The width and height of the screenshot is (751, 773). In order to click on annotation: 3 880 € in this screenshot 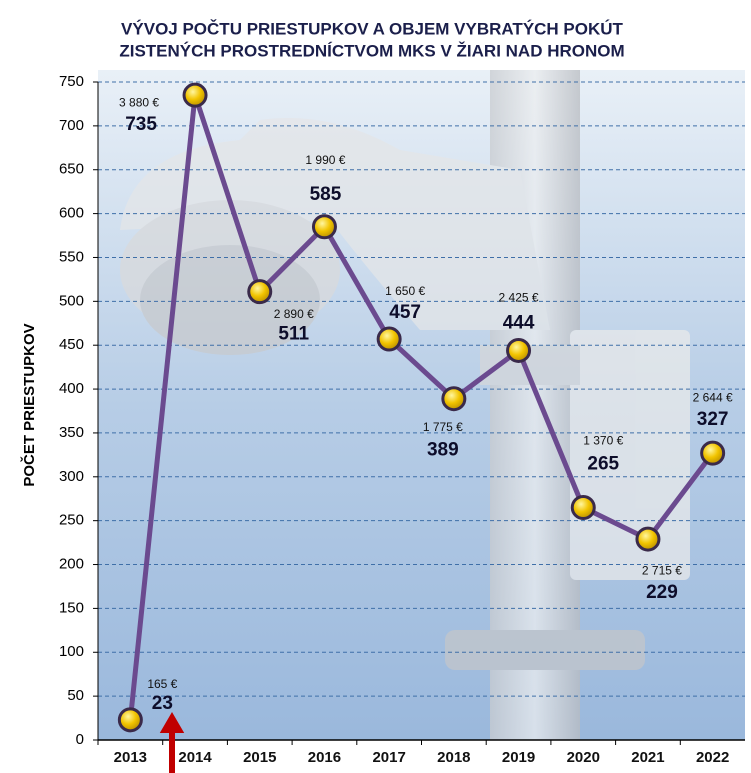, I will do `click(139, 102)`.